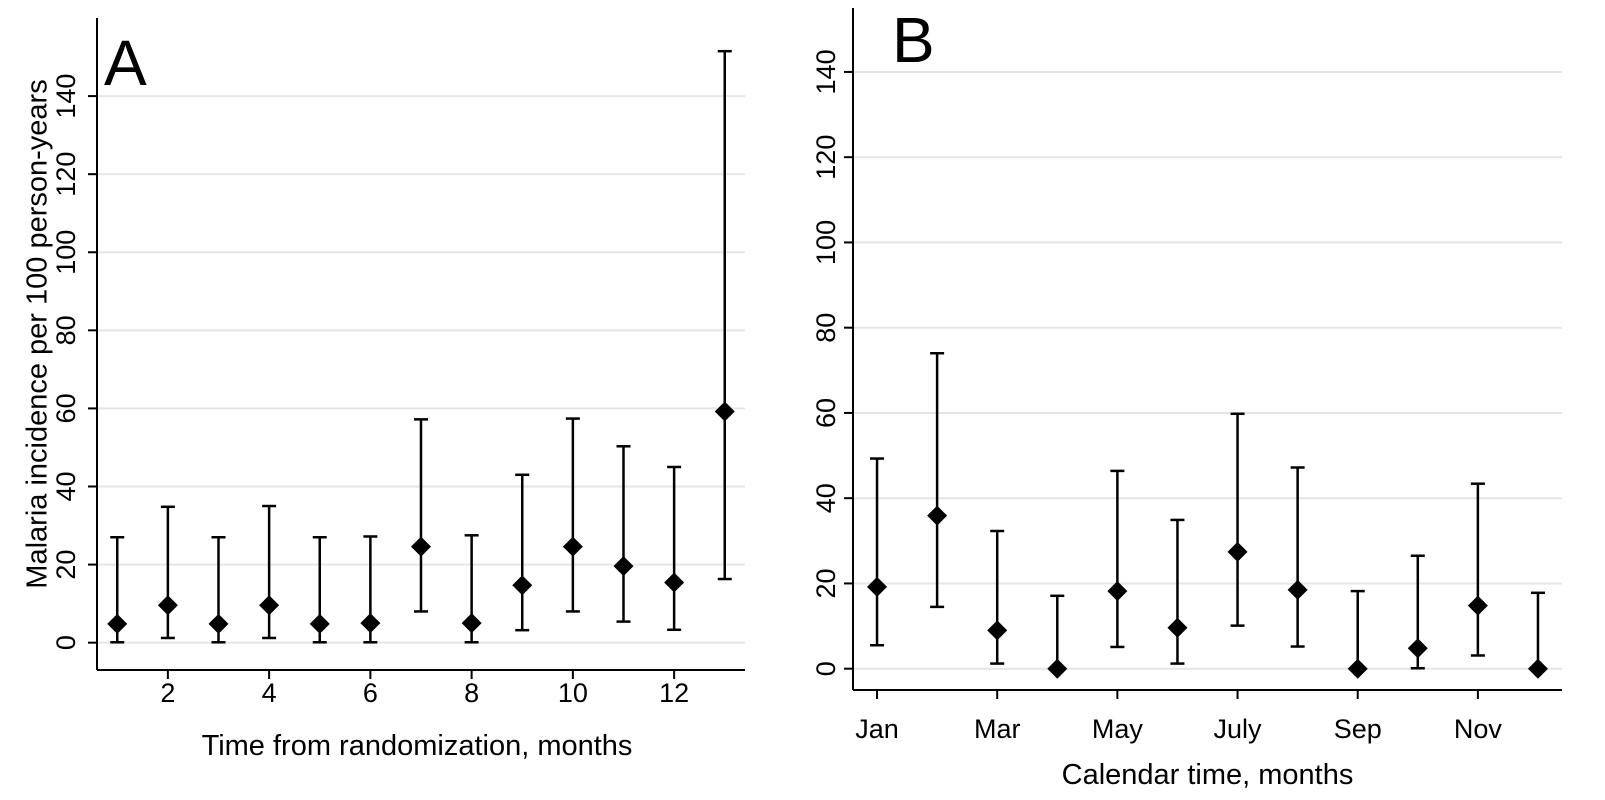  Describe the element at coordinates (417, 746) in the screenshot. I see `x-axis-title: Time from randomization, months` at that location.